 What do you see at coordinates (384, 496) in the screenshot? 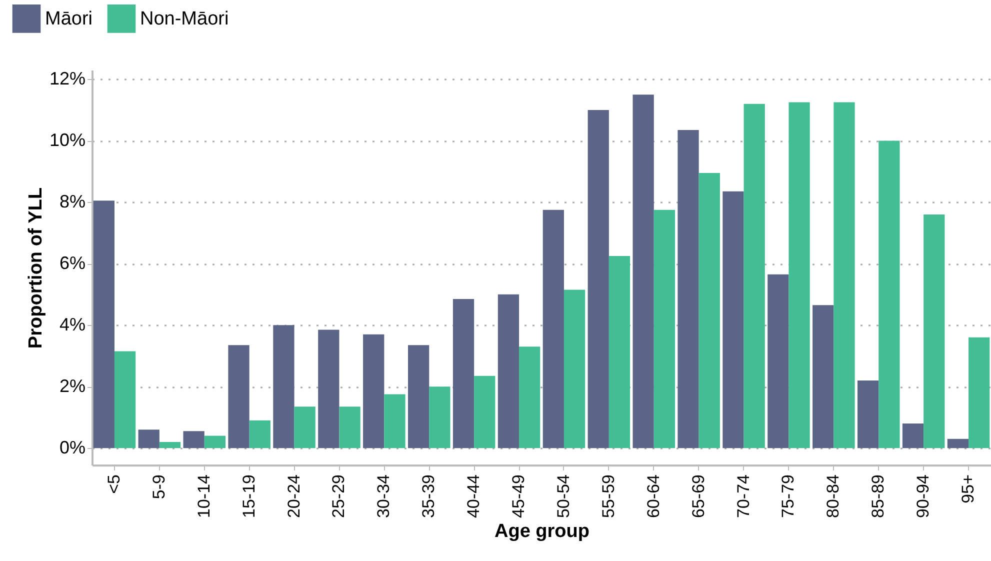
I see `x-tick-label: 30-34` at bounding box center [384, 496].